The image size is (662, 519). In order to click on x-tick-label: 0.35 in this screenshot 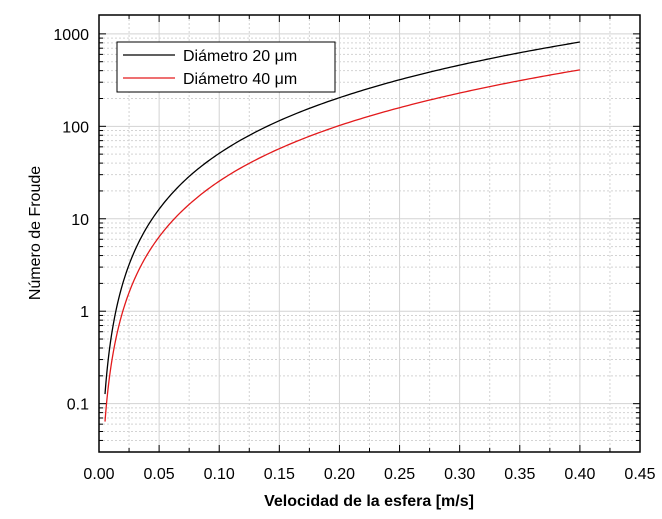, I will do `click(519, 474)`.